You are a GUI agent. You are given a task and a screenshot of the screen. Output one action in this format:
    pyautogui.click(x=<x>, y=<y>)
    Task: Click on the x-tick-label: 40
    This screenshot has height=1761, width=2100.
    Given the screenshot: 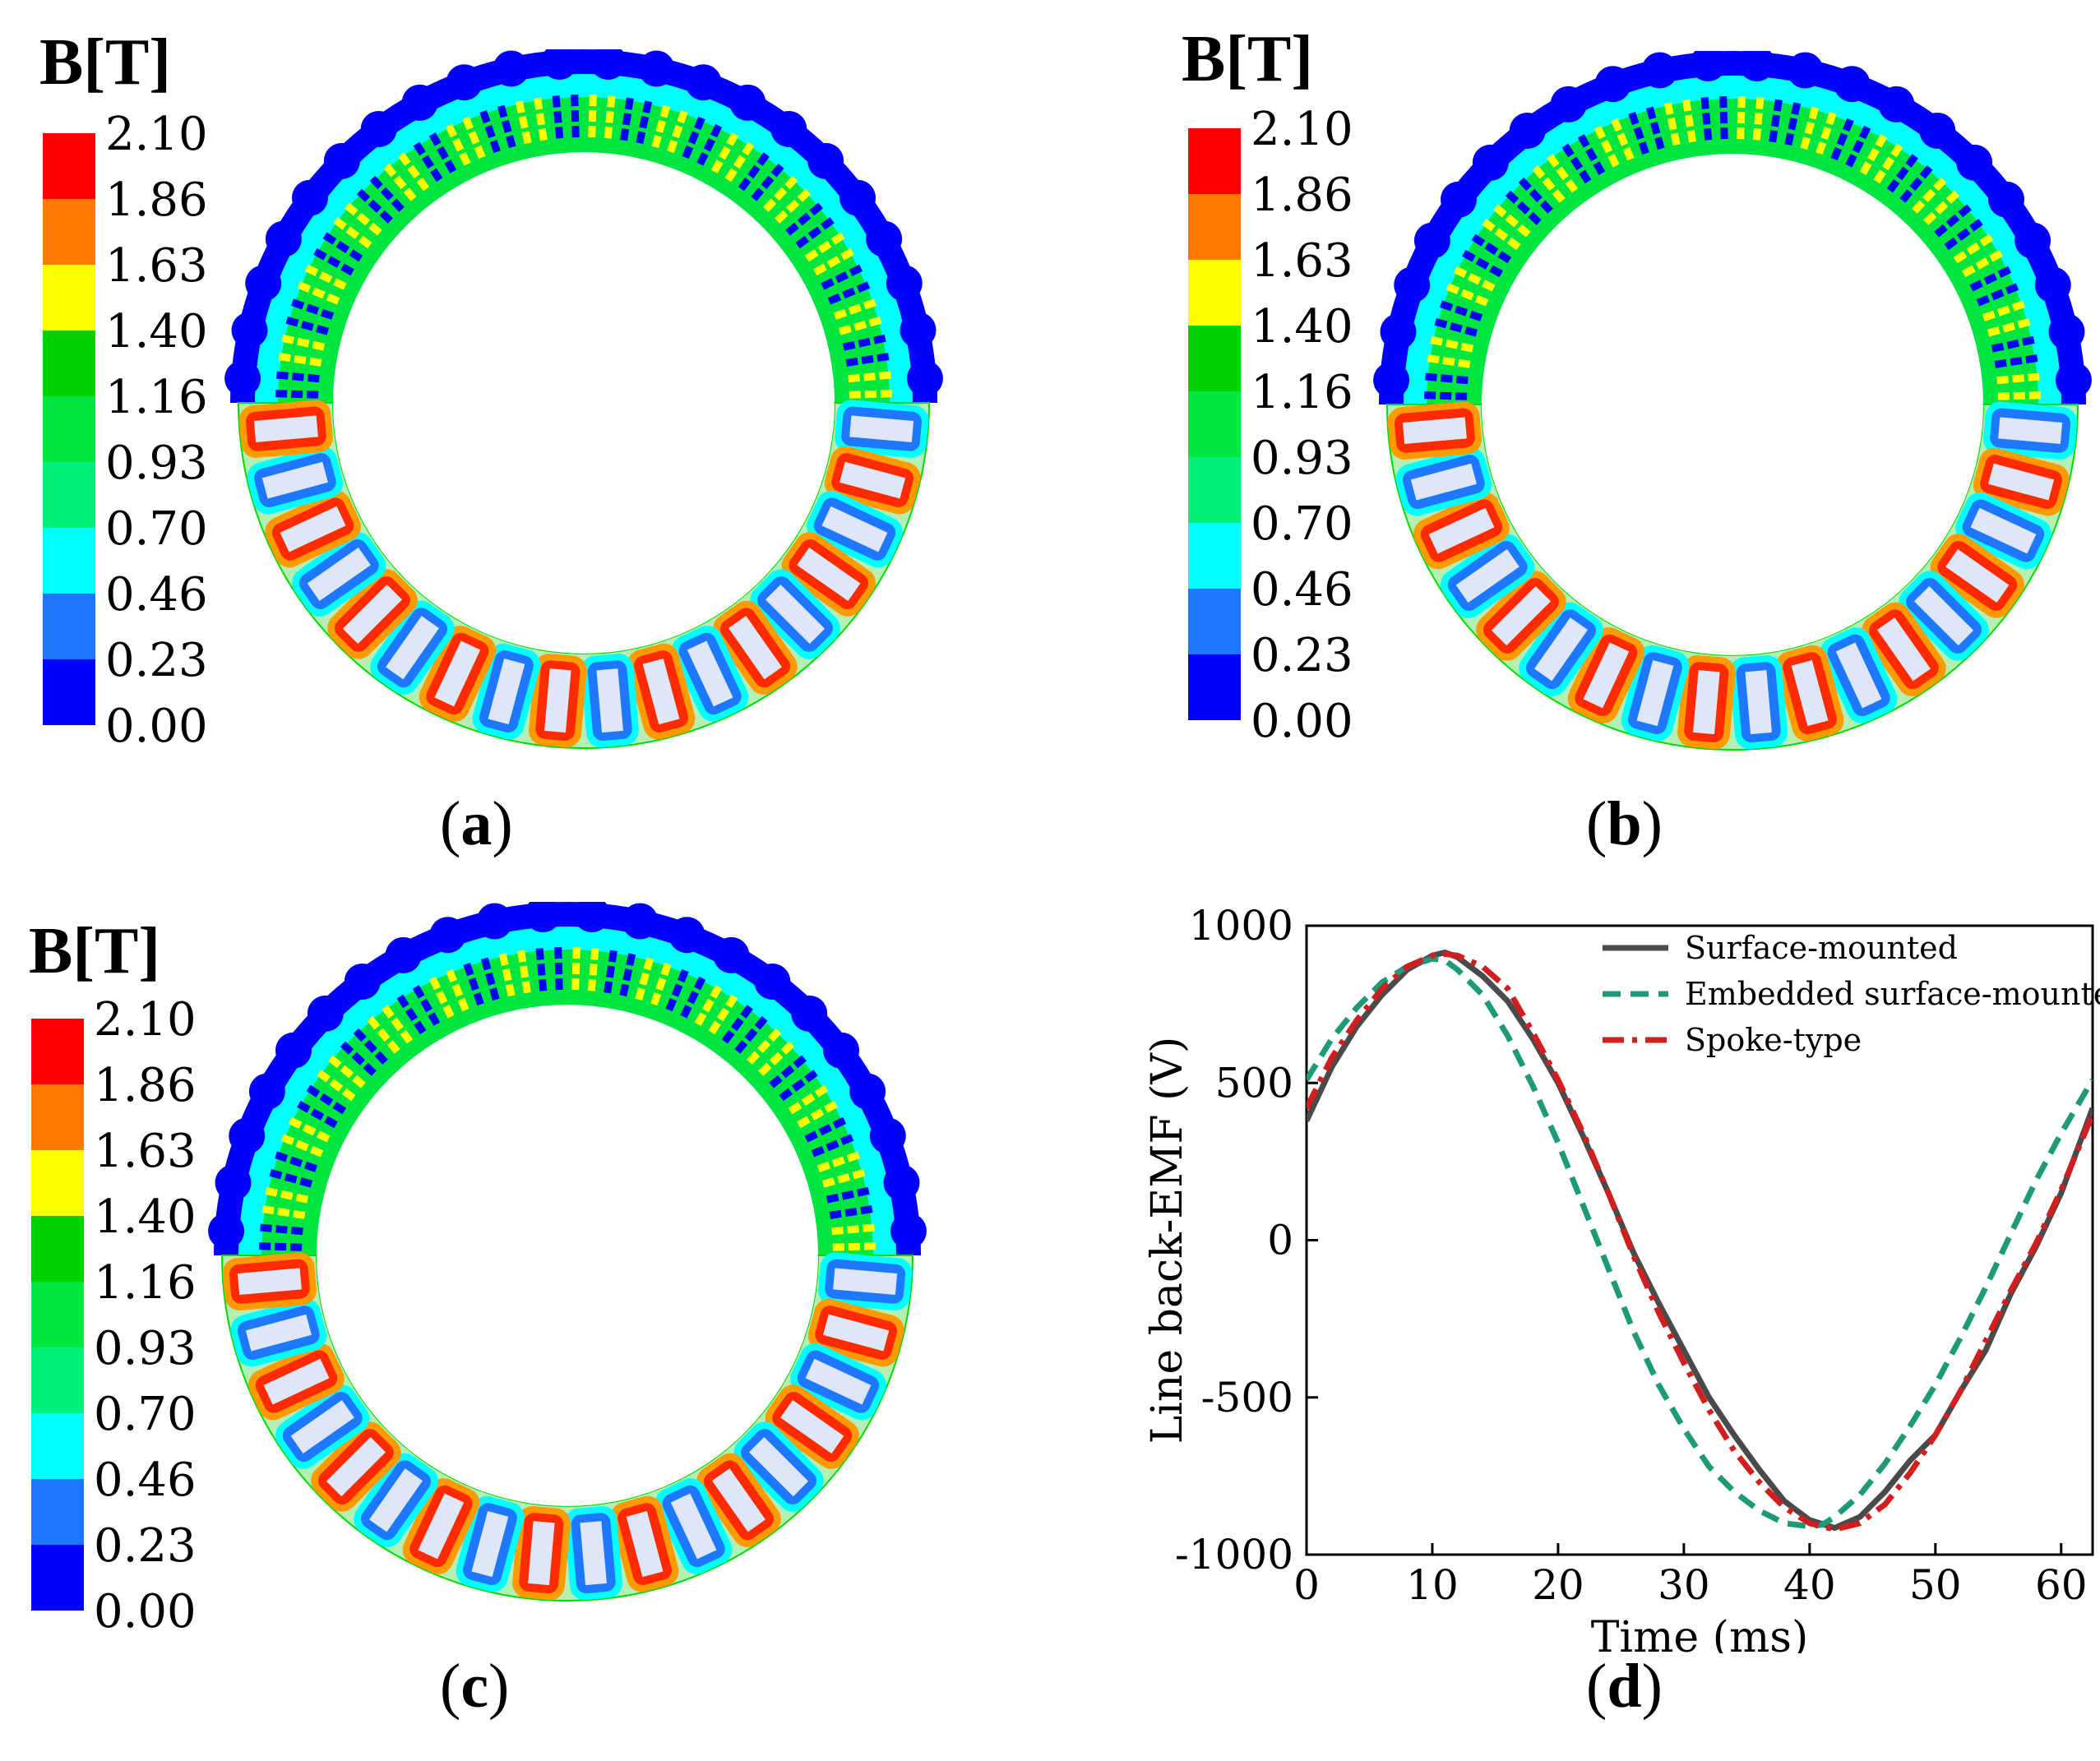 What is the action you would take?
    pyautogui.click(x=1809, y=1585)
    